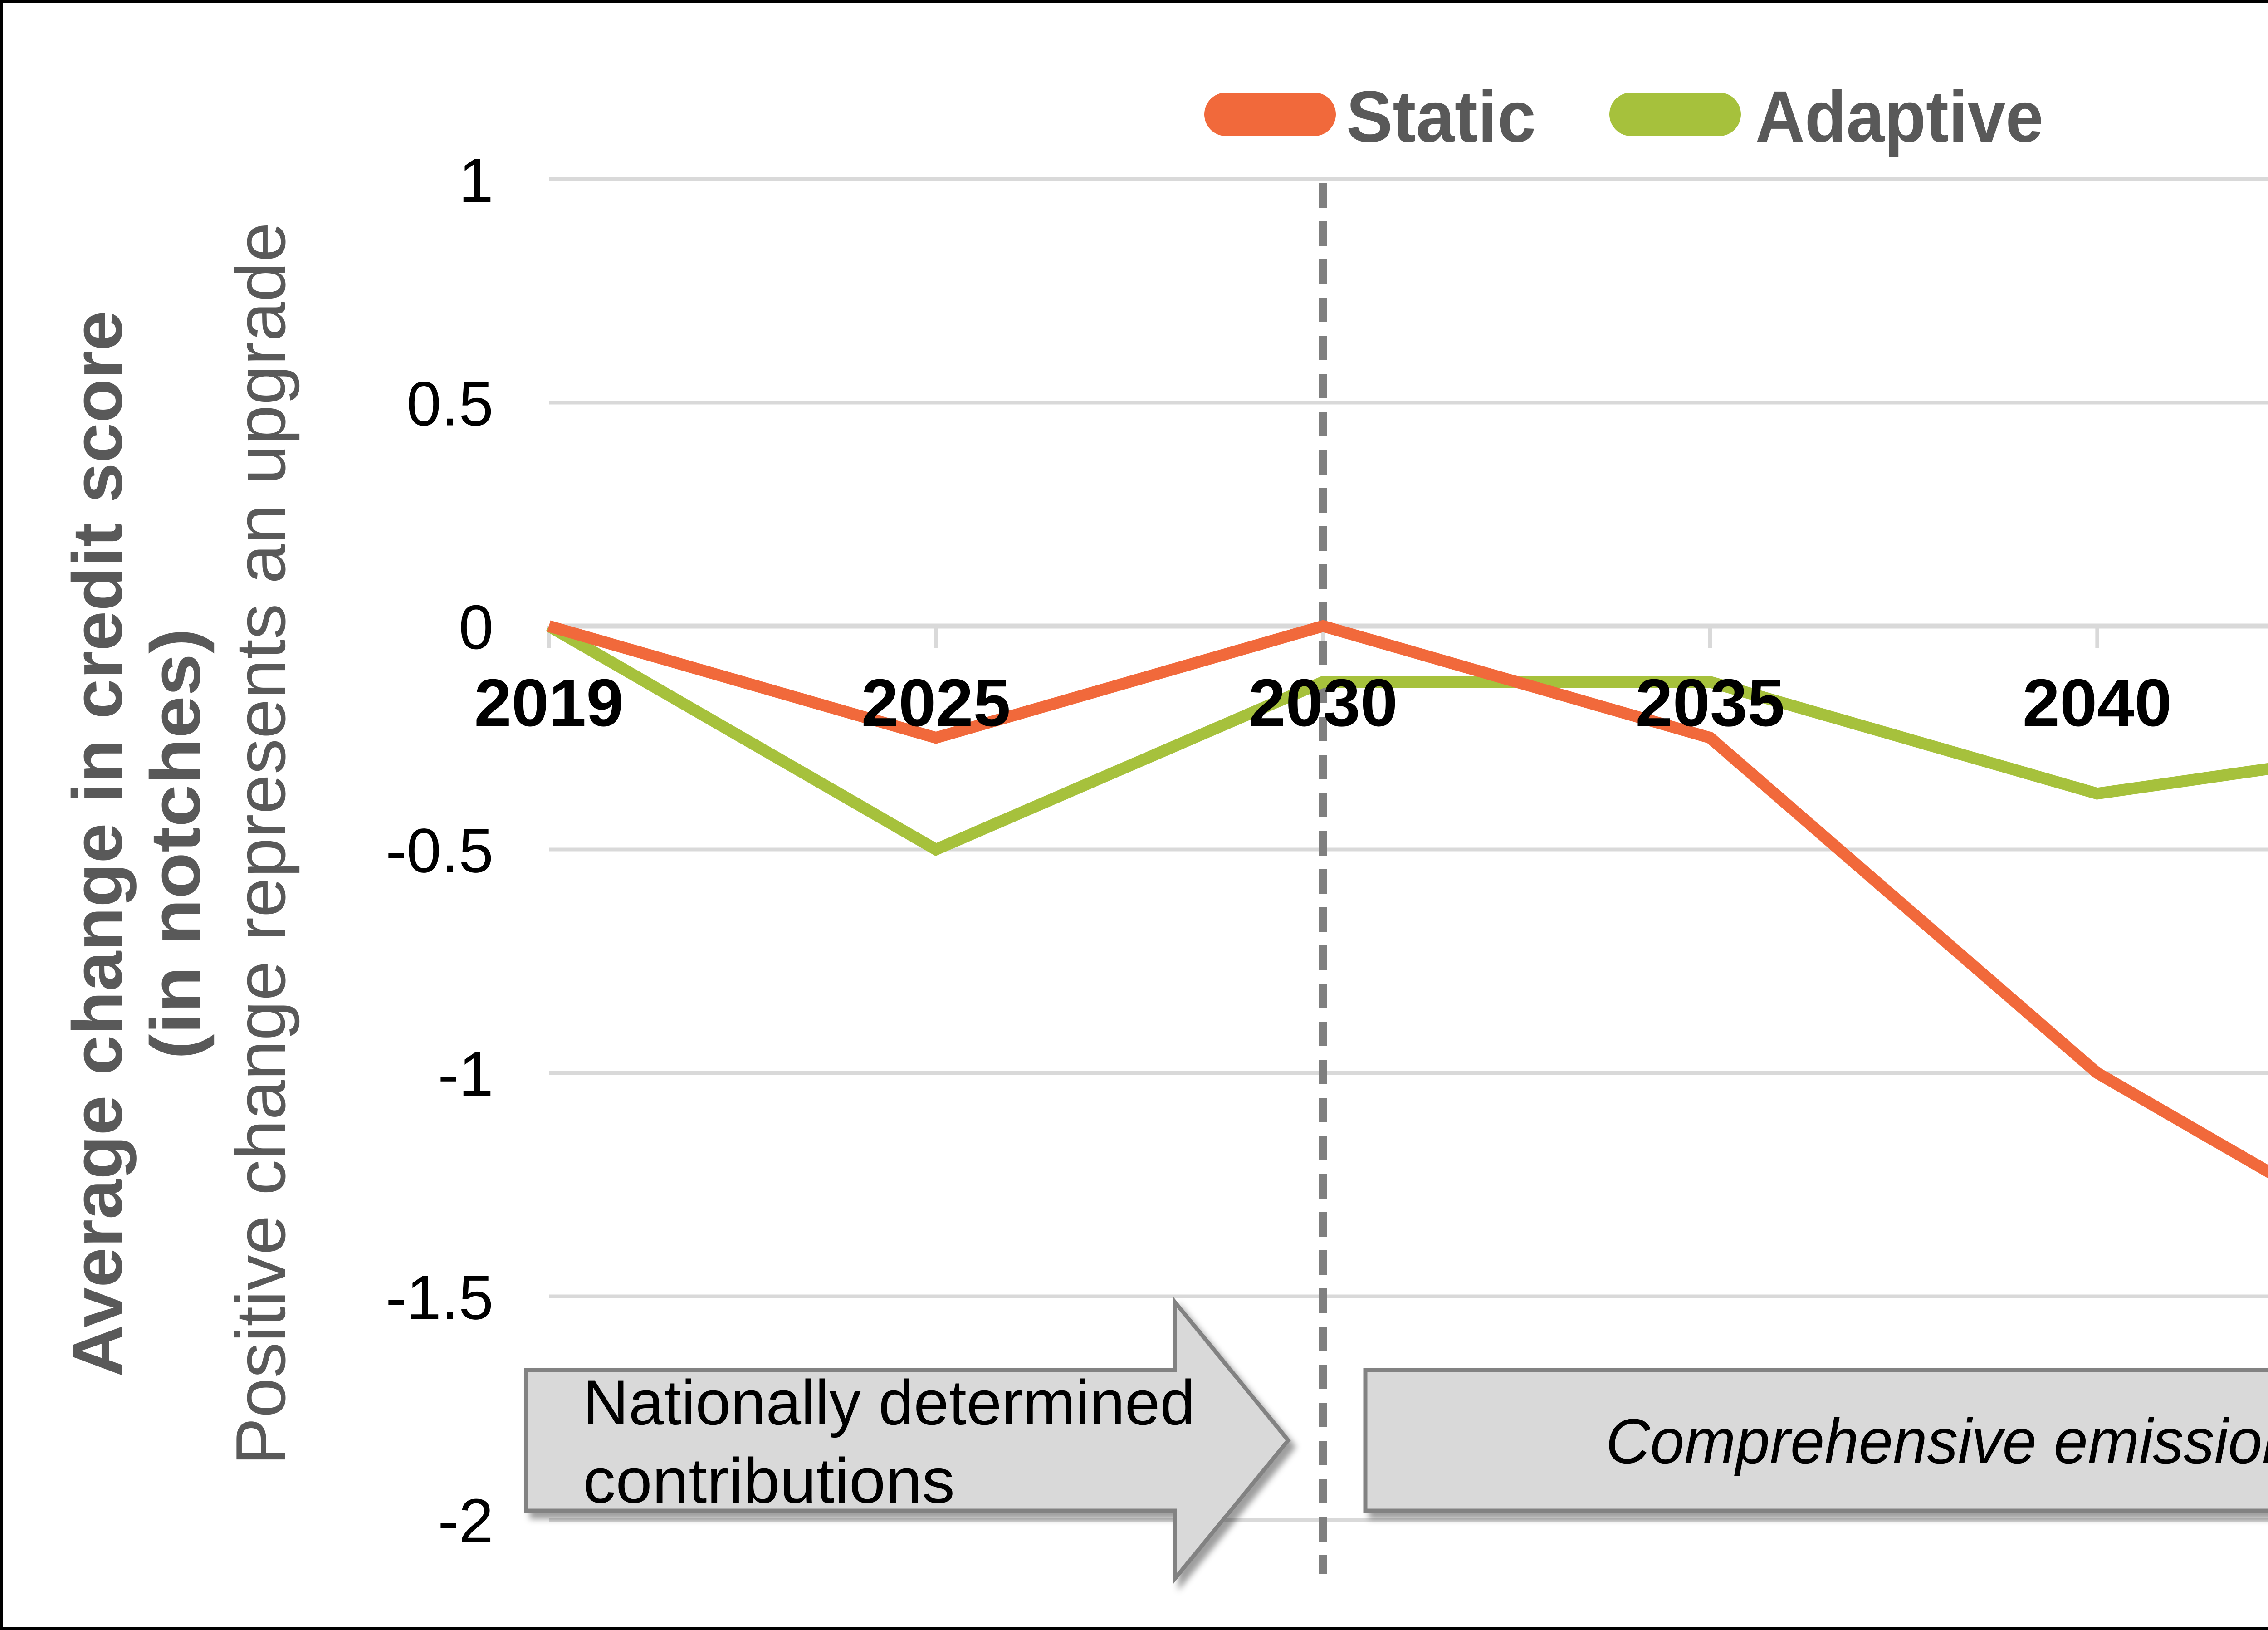  Describe the element at coordinates (477, 180) in the screenshot. I see `y-tick-label-1: 1` at that location.